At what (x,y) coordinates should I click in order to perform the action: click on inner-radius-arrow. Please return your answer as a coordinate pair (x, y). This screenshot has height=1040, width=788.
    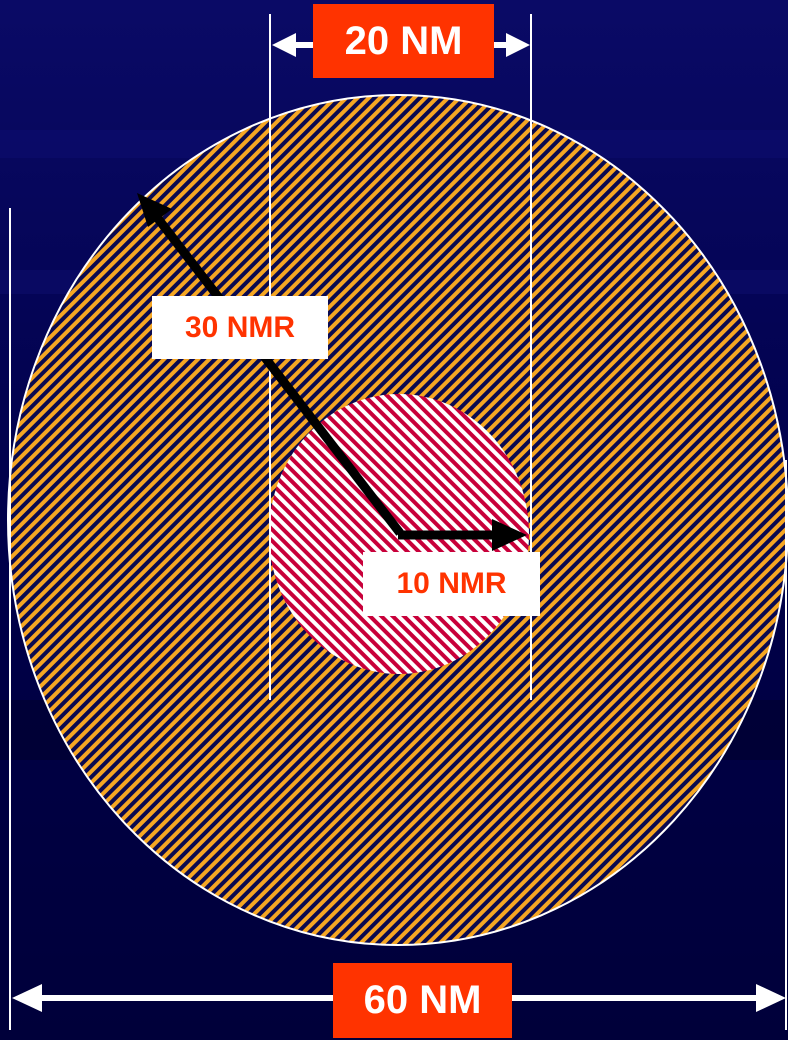
    Looking at the image, I should click on (462, 535).